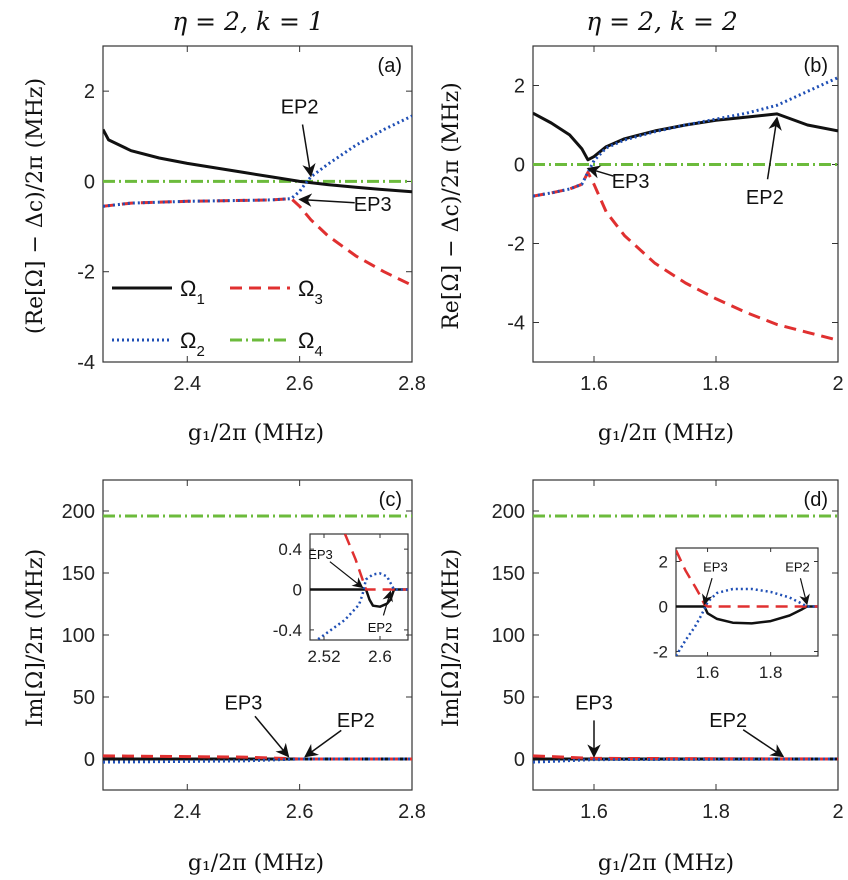  Describe the element at coordinates (256, 863) in the screenshot. I see `xlabel-c: g₁/2π (MHz)` at that location.